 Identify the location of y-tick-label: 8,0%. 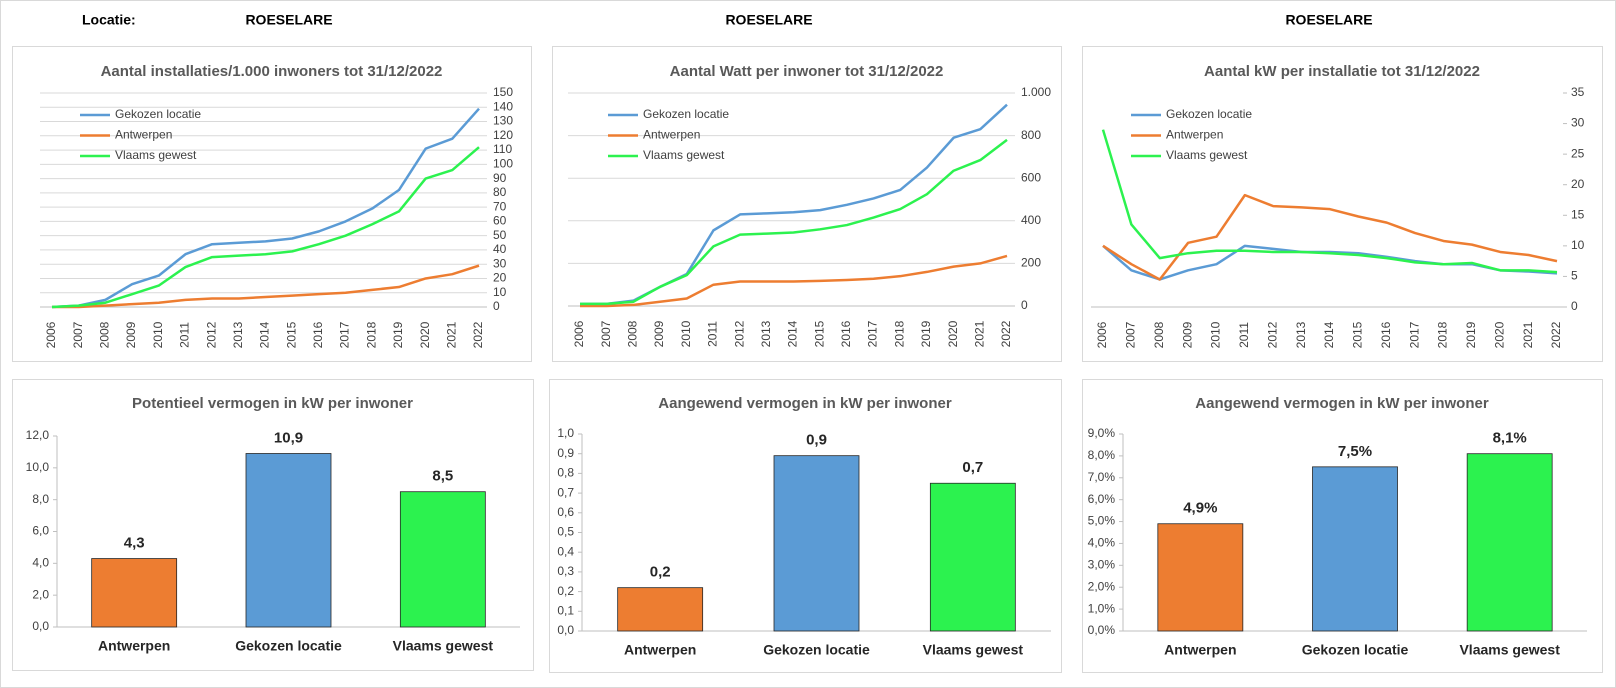
(1102, 455).